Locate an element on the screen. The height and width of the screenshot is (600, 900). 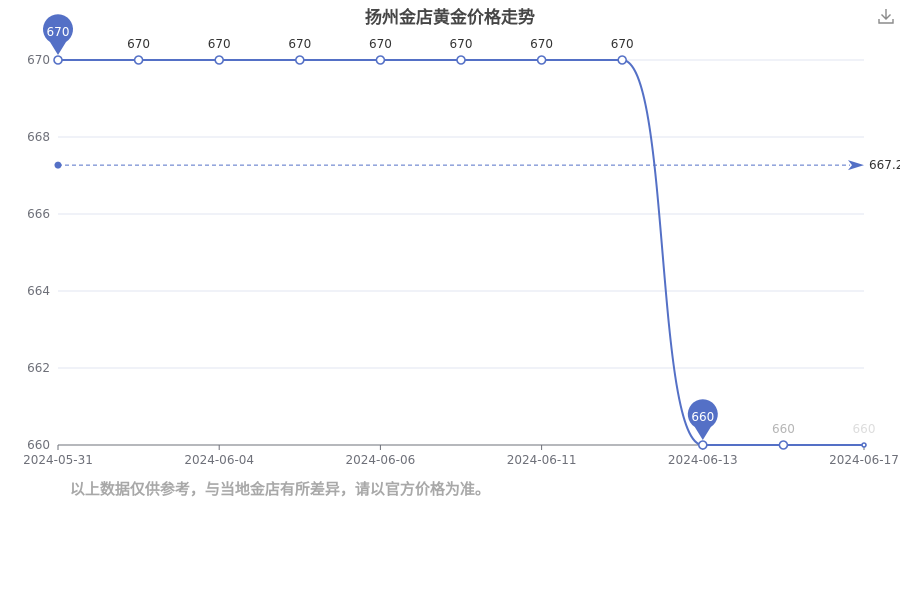
min-pin-shape is located at coordinates (702, 419).